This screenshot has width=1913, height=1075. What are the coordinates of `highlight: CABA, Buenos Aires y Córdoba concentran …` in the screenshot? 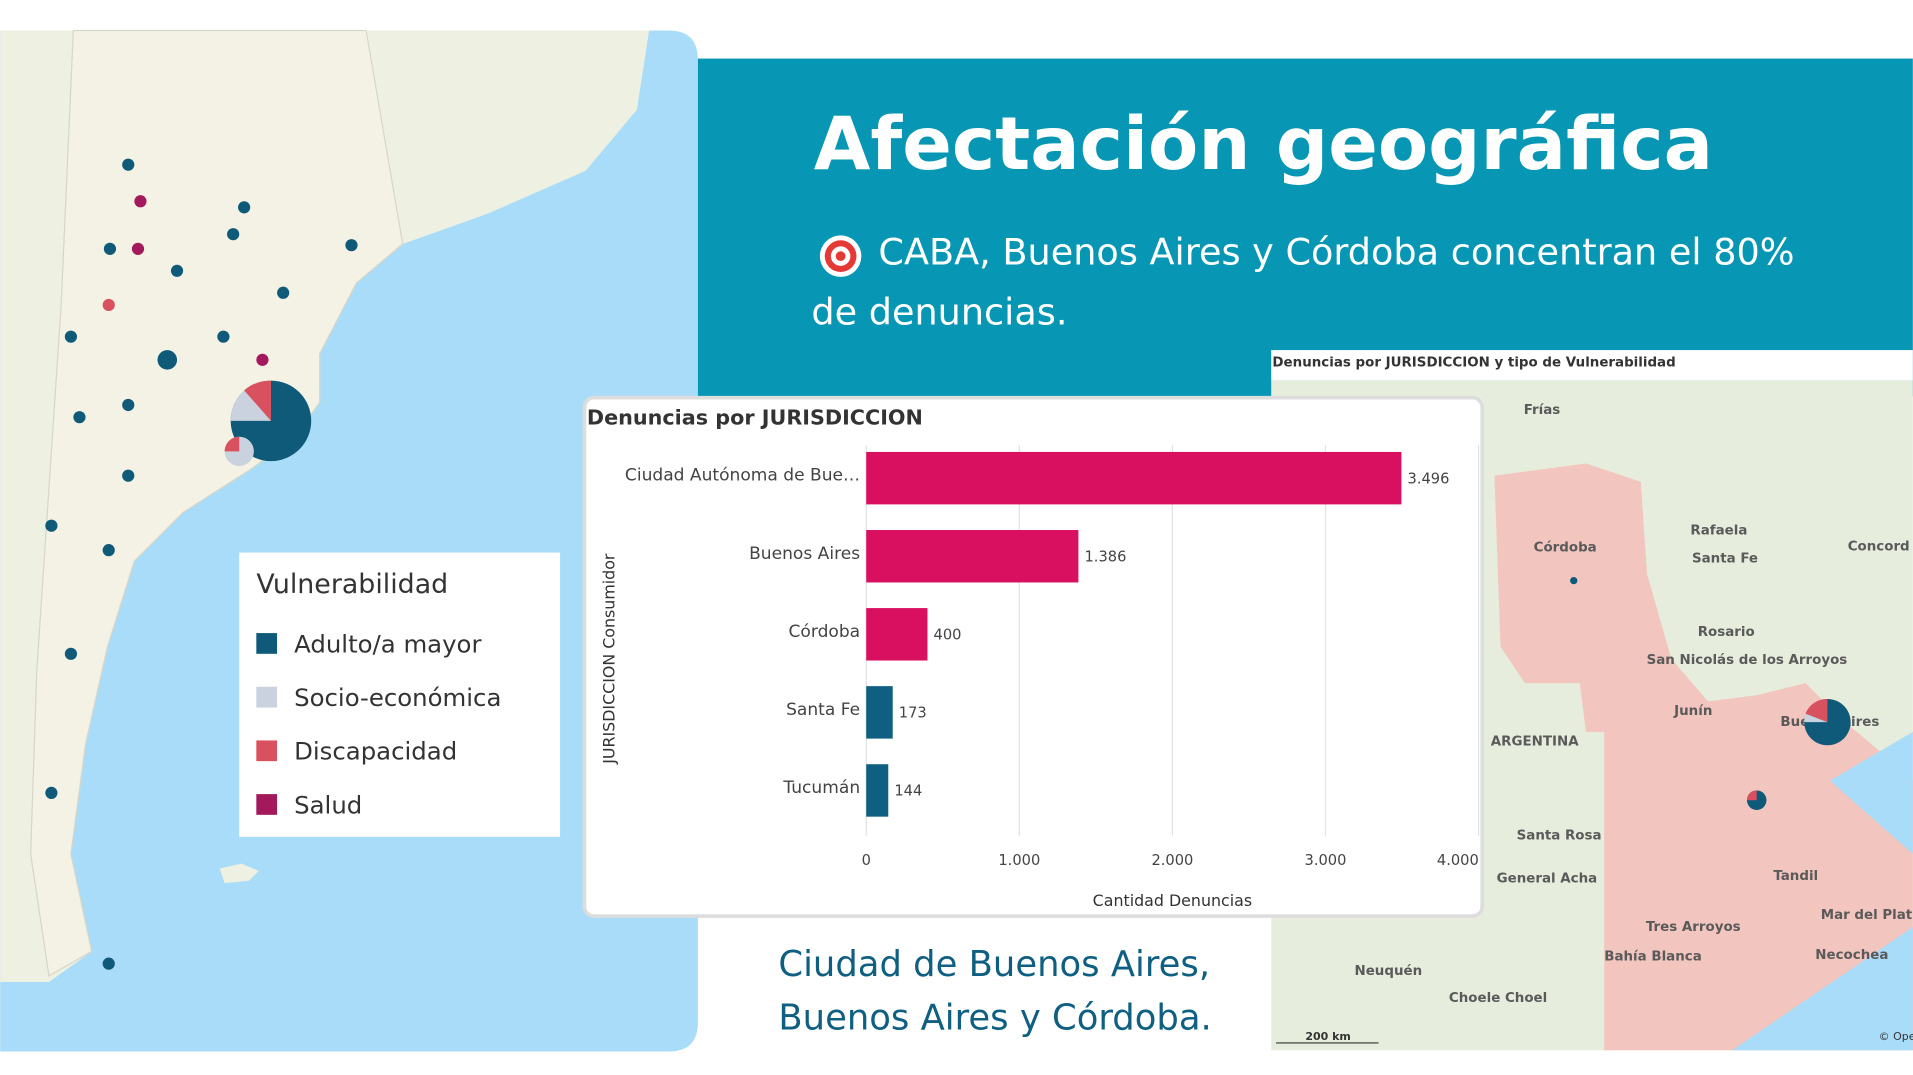 It's located at (1303, 283).